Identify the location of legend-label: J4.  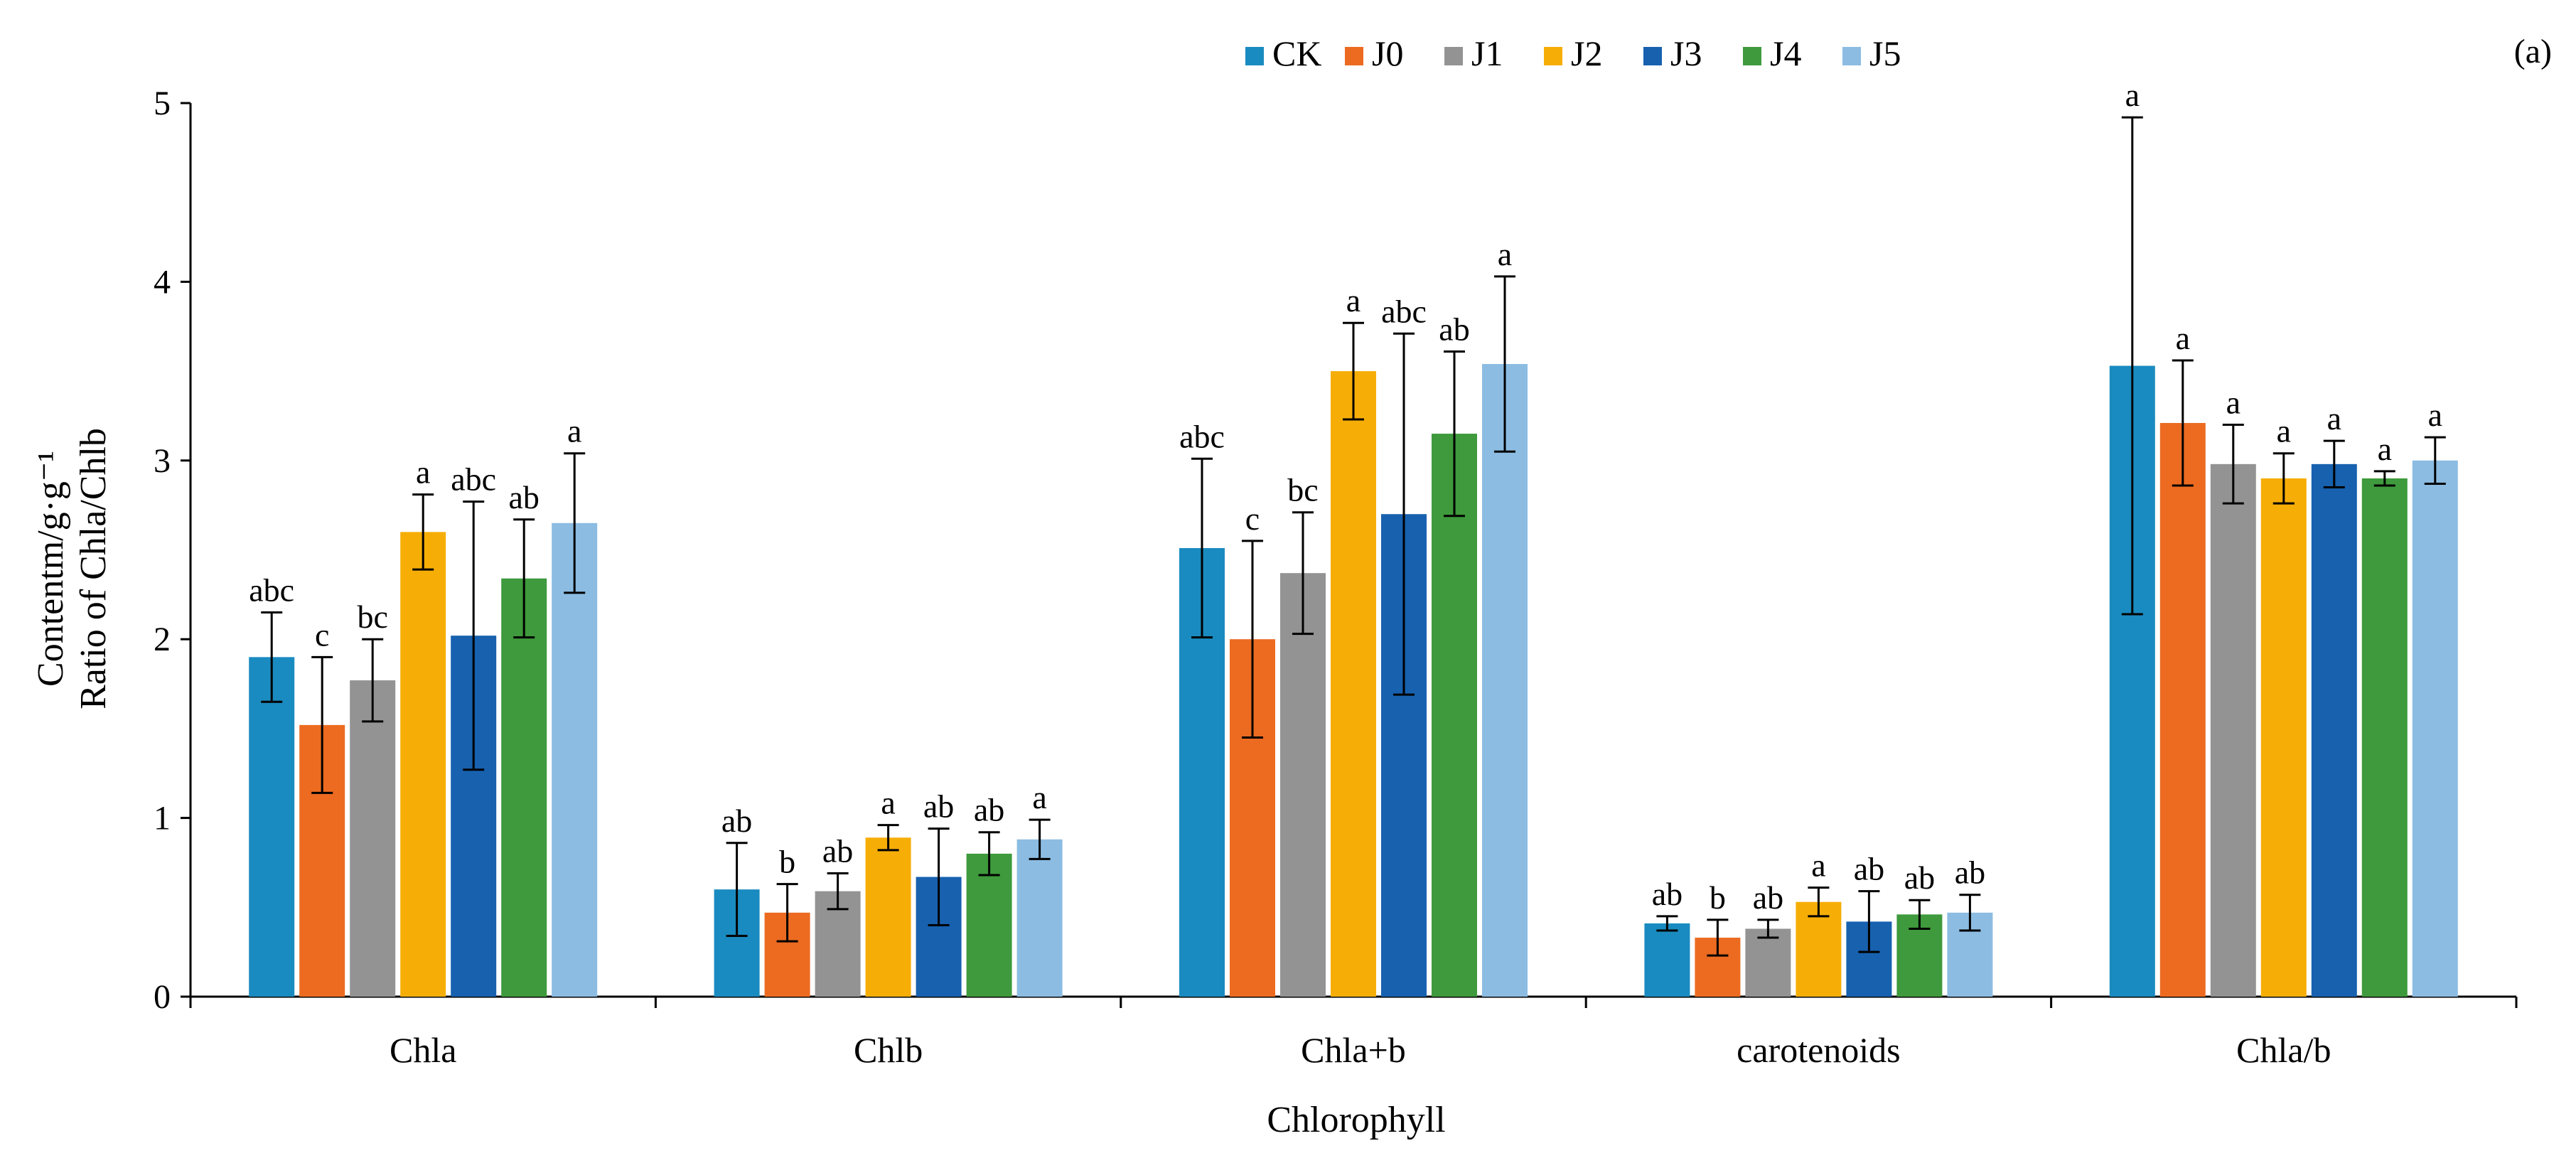
(1785, 53).